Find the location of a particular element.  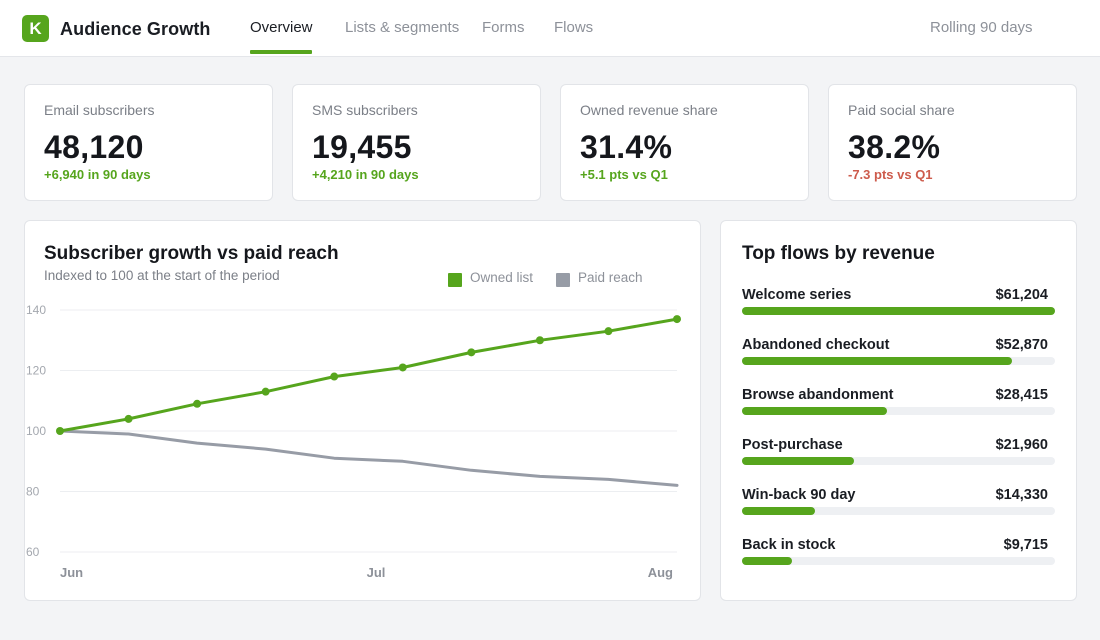

kpi-value: 38.2% is located at coordinates (894, 147).